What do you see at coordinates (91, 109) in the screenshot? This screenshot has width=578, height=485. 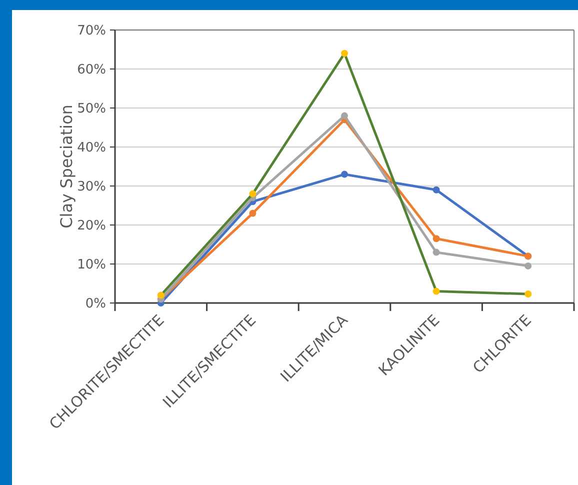 I see `y-tick-label: 50%` at bounding box center [91, 109].